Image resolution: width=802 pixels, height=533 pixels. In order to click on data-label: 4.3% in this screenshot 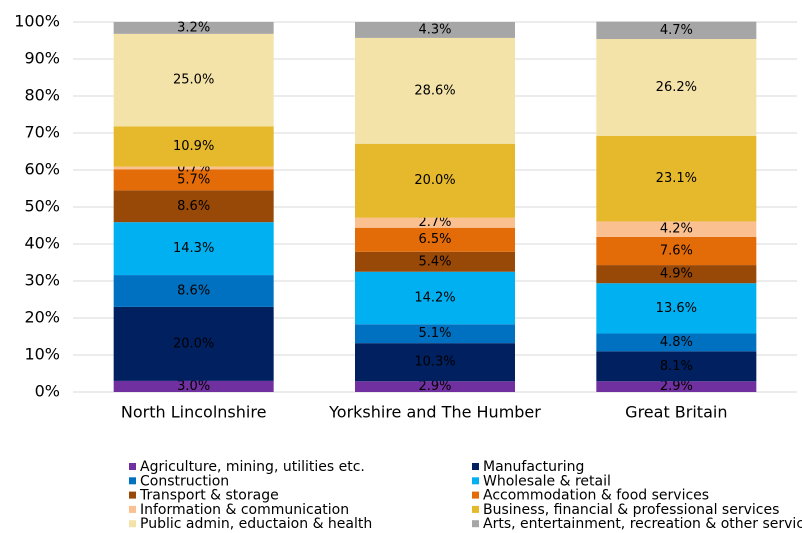, I will do `click(434, 29)`.